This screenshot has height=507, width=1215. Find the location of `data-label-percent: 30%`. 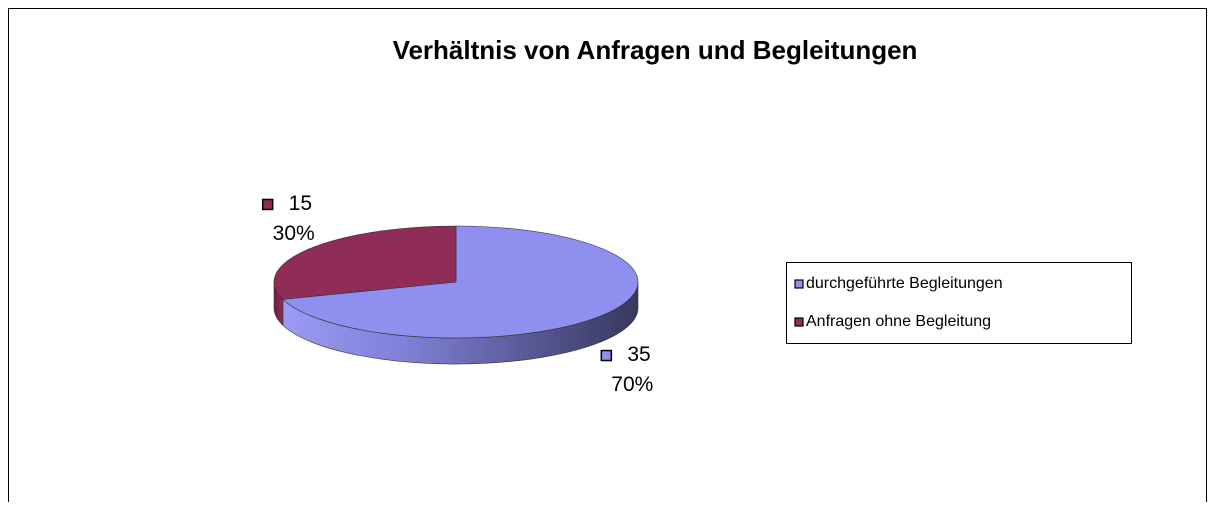

data-label-percent: 30% is located at coordinates (294, 233).